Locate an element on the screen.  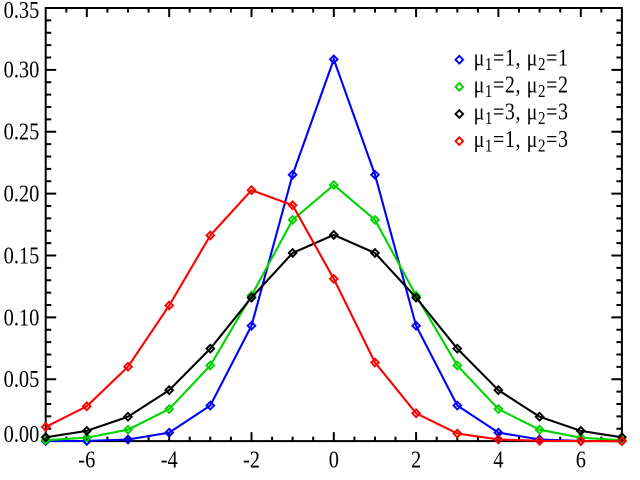
svg-text: 0.10 is located at coordinates (22, 316).